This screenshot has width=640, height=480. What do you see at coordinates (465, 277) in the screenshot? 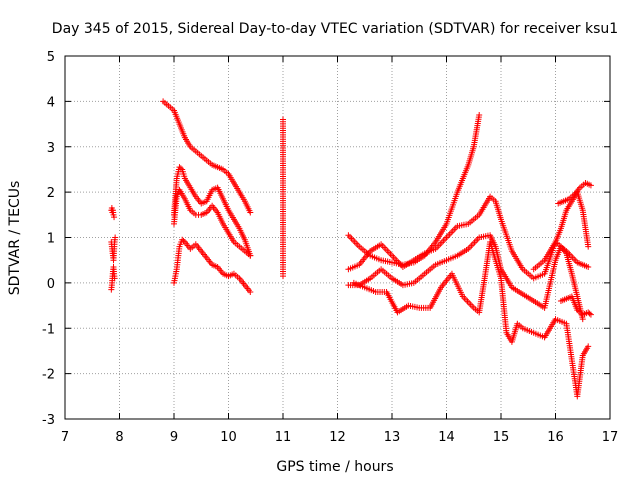
I see `series-seg11` at bounding box center [465, 277].